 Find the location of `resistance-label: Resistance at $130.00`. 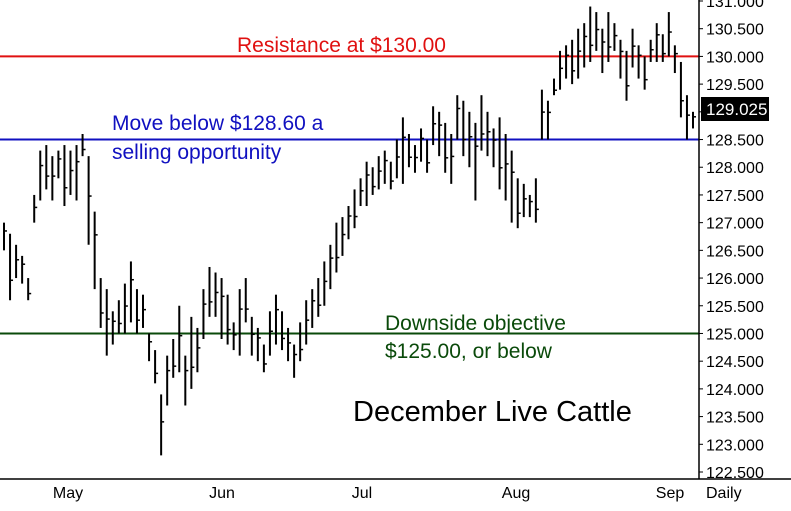

resistance-label: Resistance at $130.00 is located at coordinates (341, 45).